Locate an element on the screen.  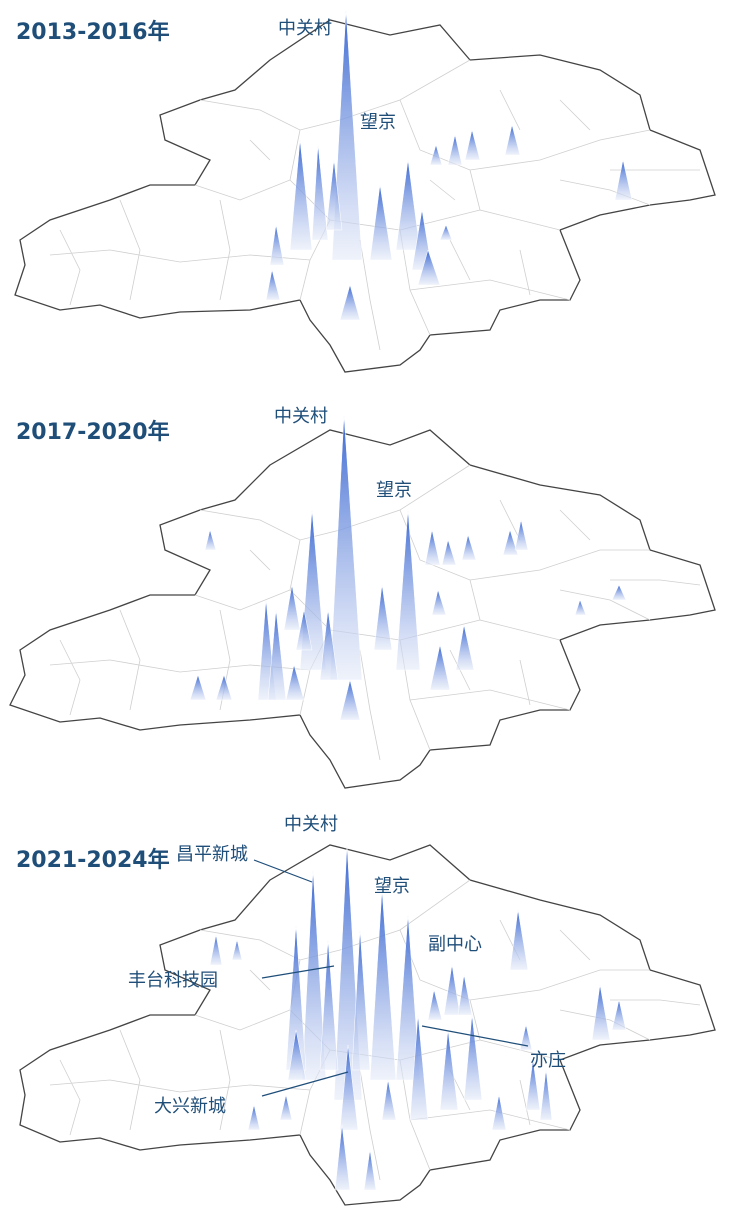
peak-changping is located at coordinates (314, 975).